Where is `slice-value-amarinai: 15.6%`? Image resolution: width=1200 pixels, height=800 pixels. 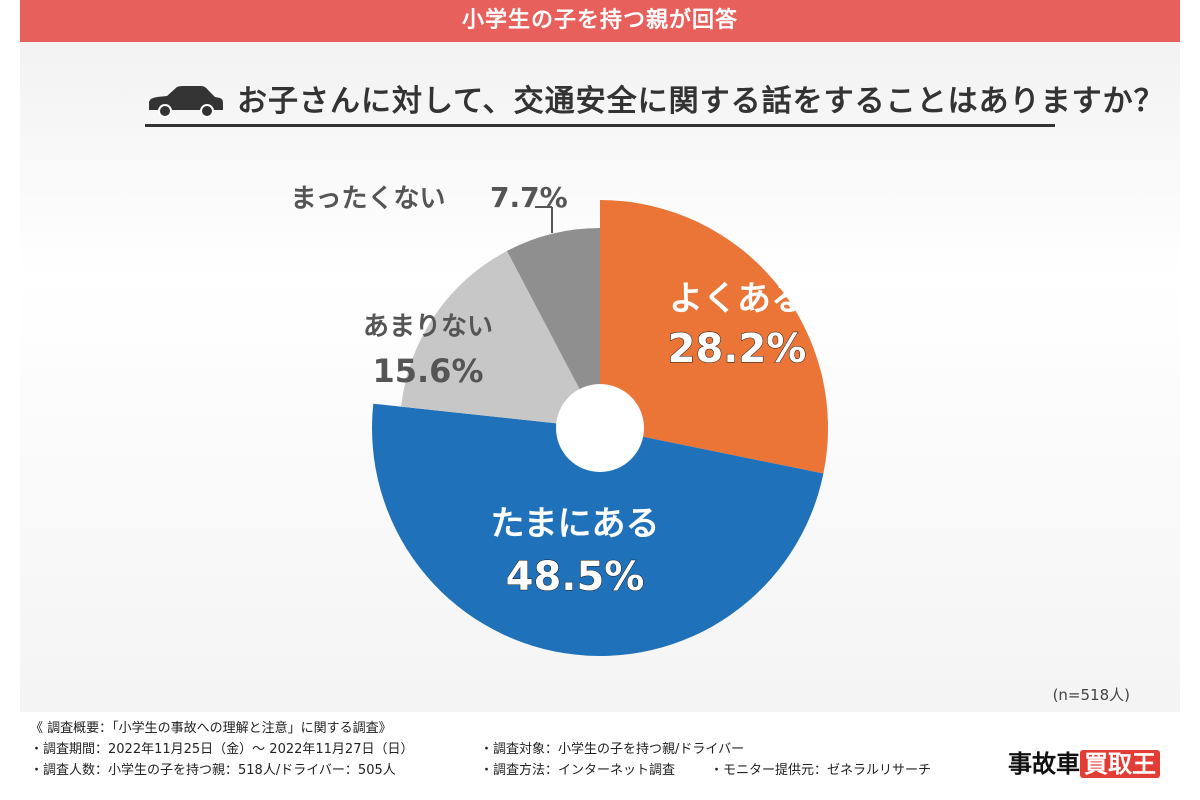 slice-value-amarinai: 15.6% is located at coordinates (427, 371).